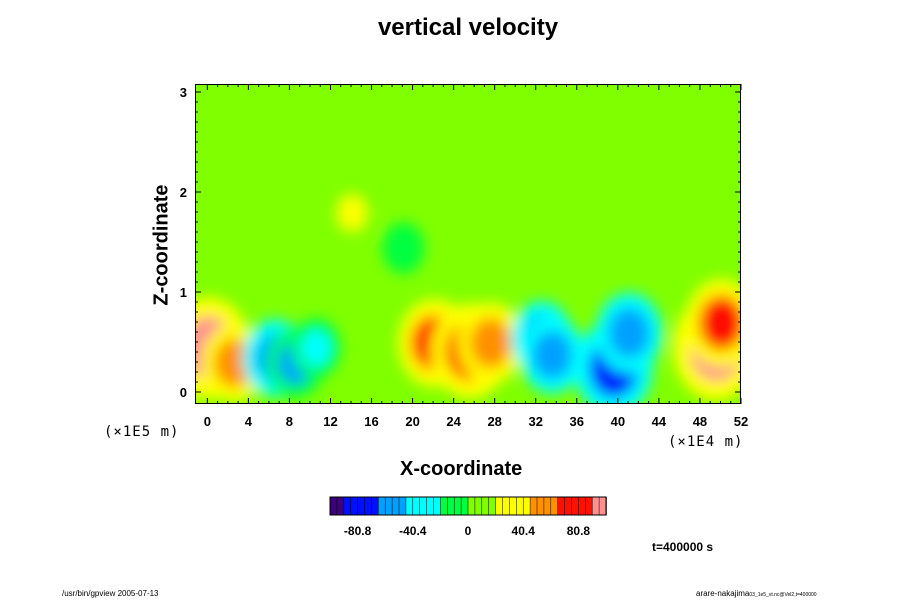 This screenshot has width=900, height=600. Describe the element at coordinates (579, 531) in the screenshot. I see `colorbar-tick-label: 80.8` at that location.